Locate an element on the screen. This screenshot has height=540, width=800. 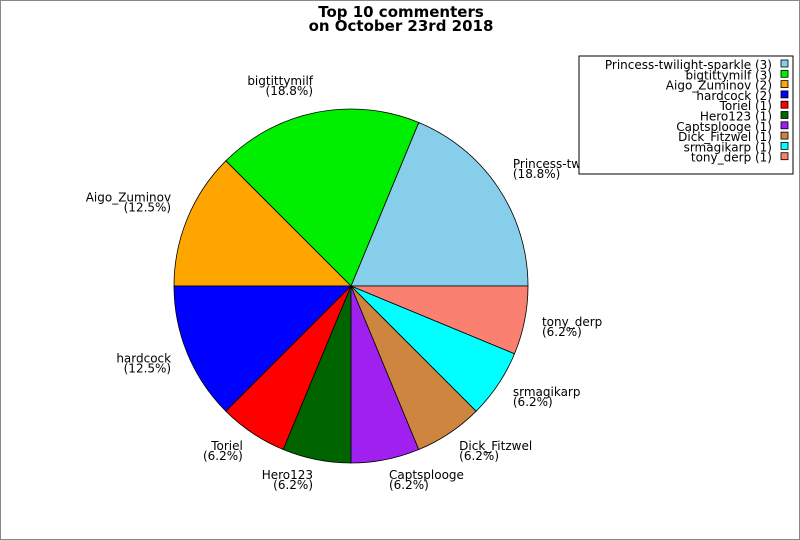
legend-entry: Princess-twilight-sparkle (3) is located at coordinates (688, 65).